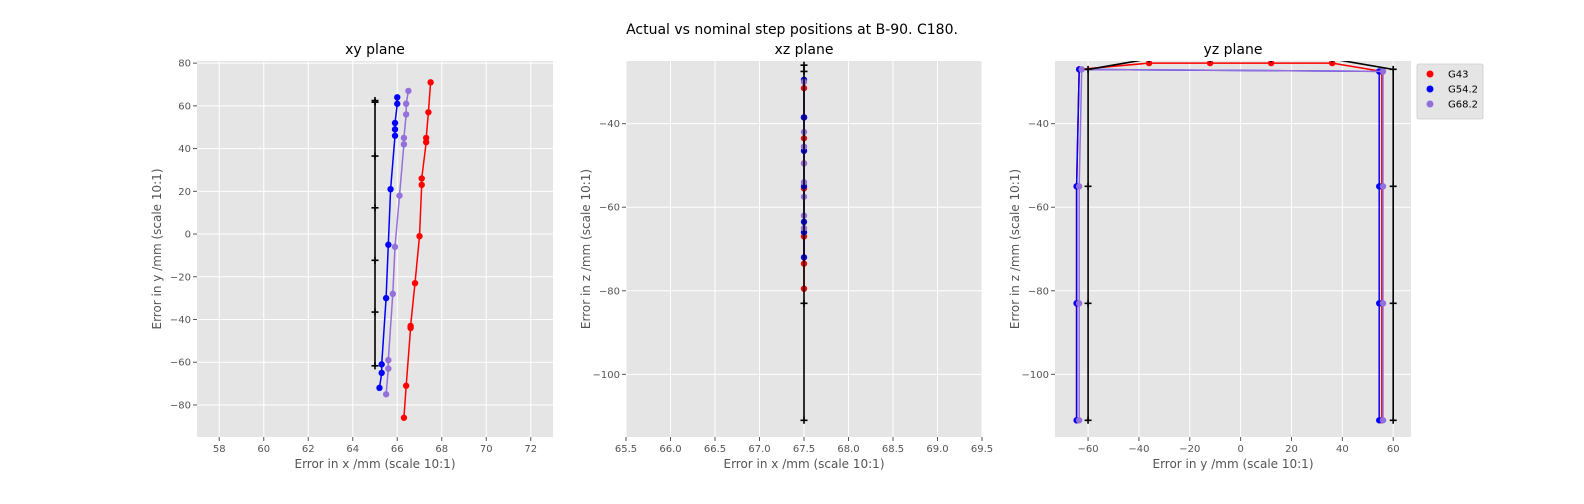 This screenshot has height=504, width=1584. I want to click on legend-box, so click(1450, 91).